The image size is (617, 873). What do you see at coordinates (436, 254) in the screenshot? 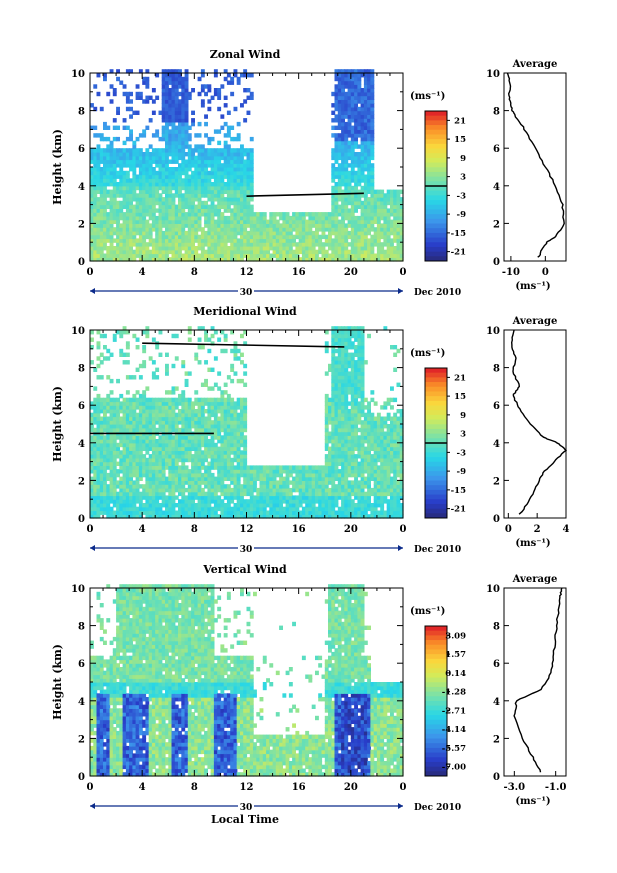
I see `colorbar-step` at bounding box center [436, 254].